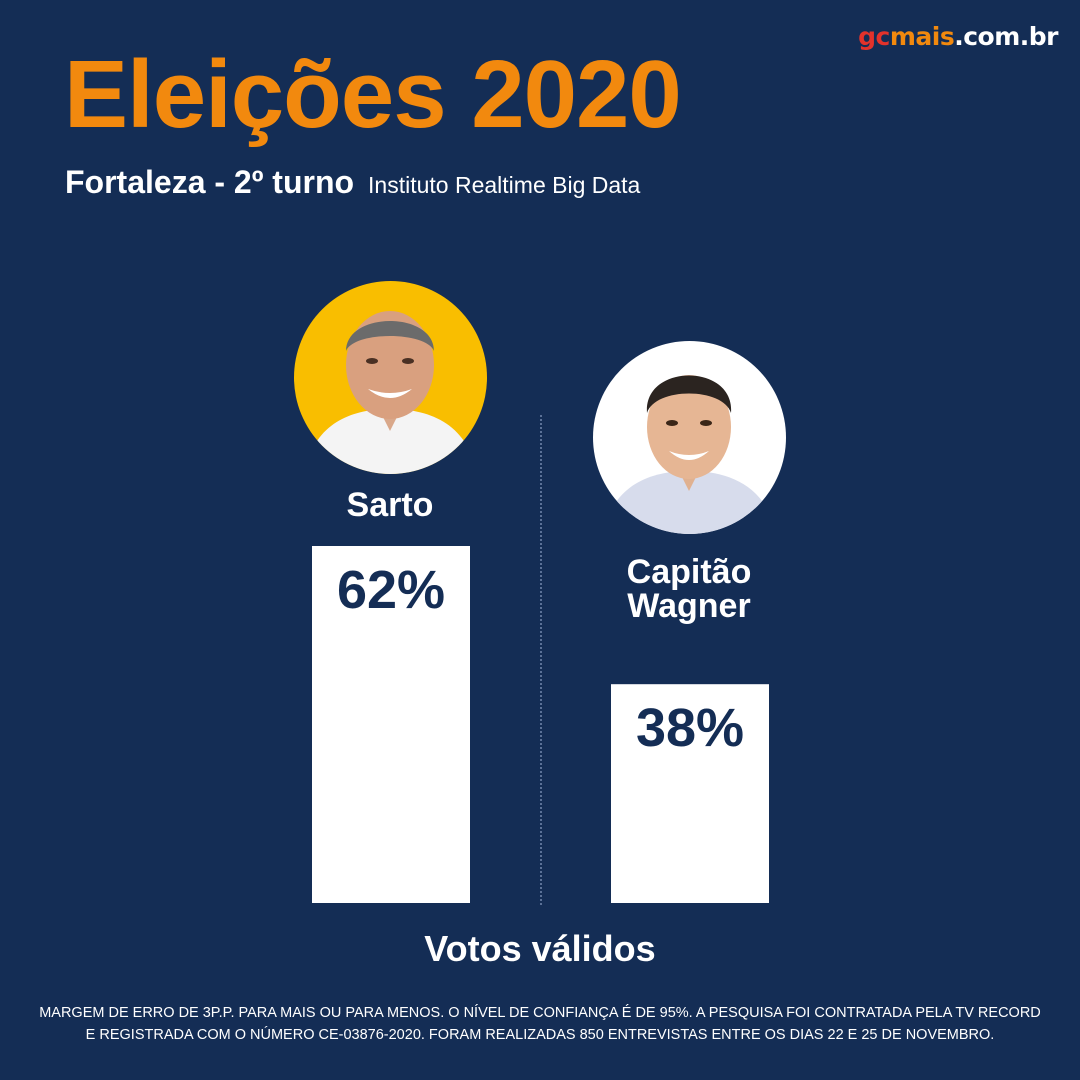  Describe the element at coordinates (390, 505) in the screenshot. I see `candidate-name-sarto: Sarto` at that location.